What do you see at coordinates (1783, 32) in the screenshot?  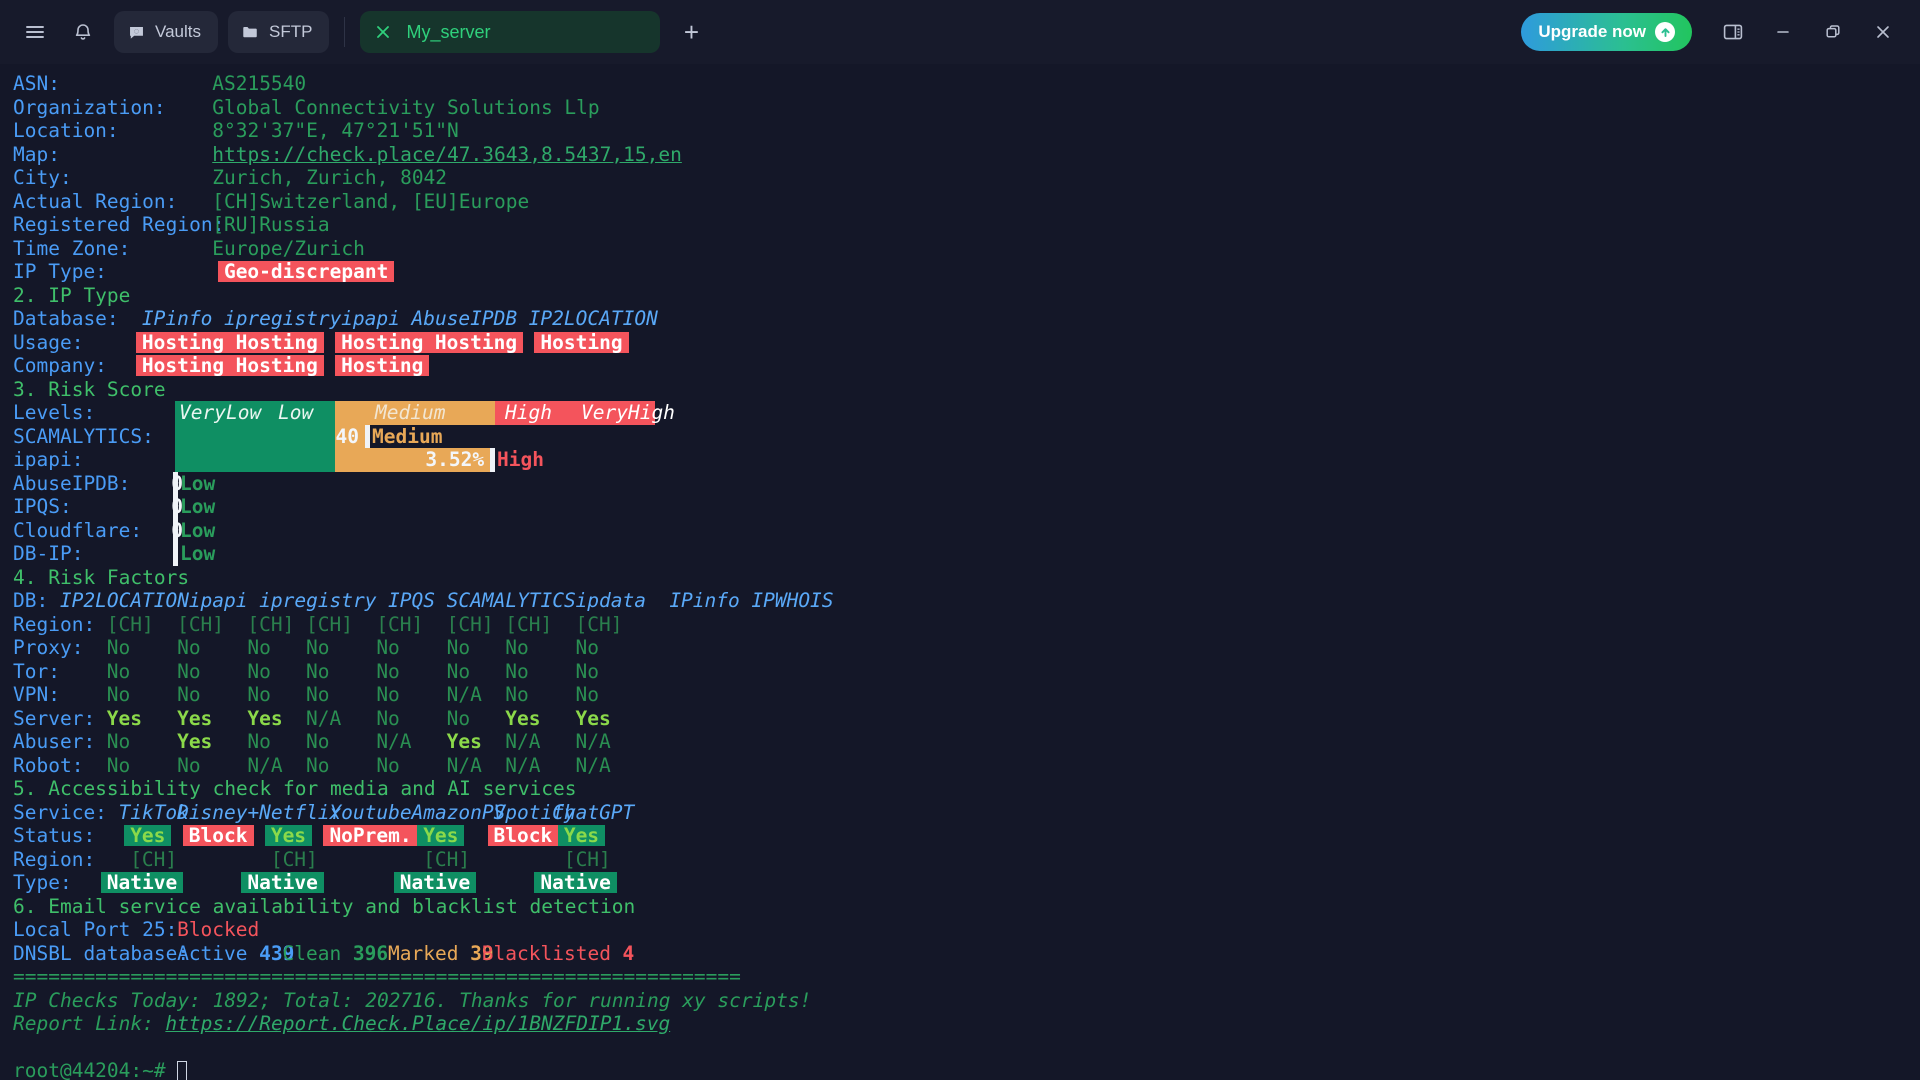 I see `minimize-button` at bounding box center [1783, 32].